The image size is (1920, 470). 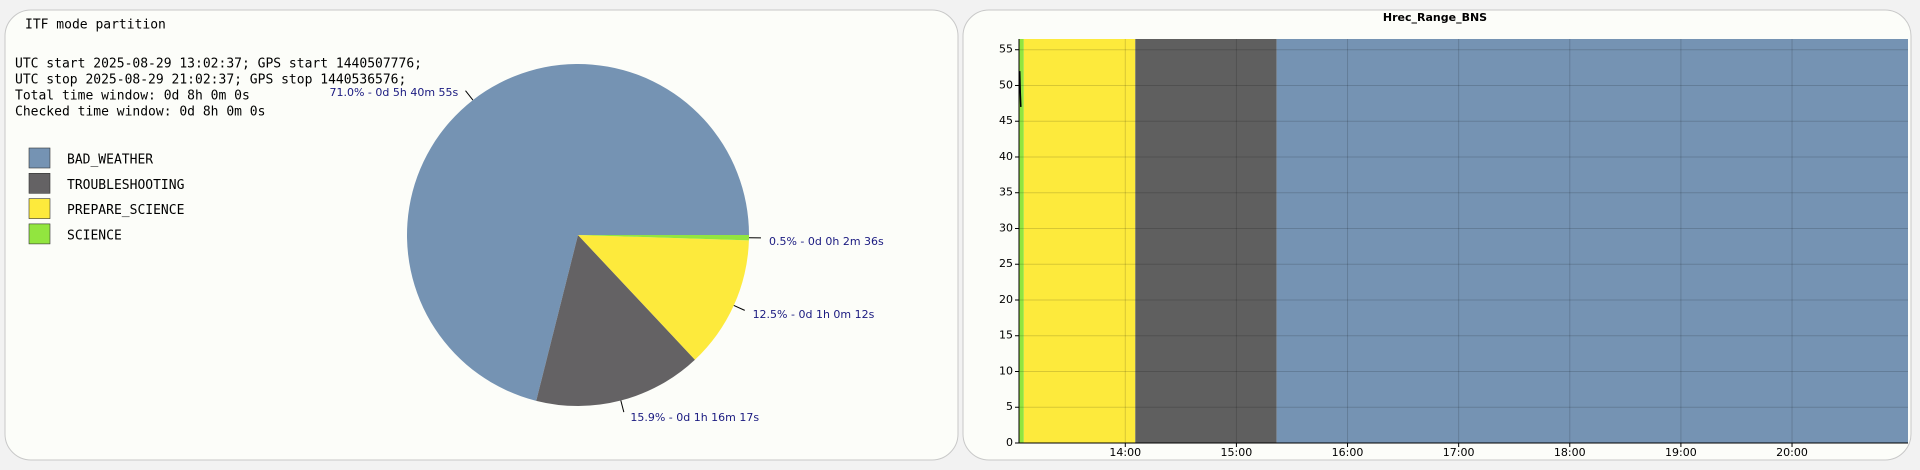 I want to click on x-tick-label: 17:00, so click(x=1459, y=452).